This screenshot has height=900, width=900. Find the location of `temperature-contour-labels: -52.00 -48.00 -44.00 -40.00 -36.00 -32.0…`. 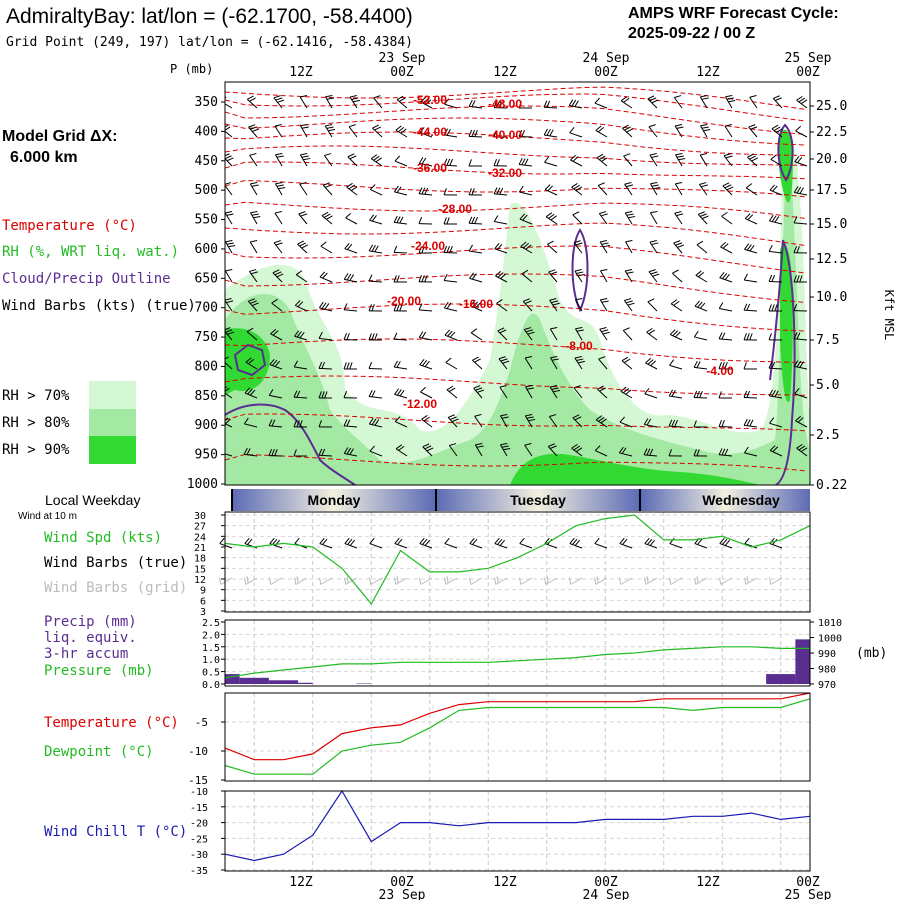

temperature-contour-labels: -52.00 -48.00 -44.00 -40.00 -36.00 -32.0… is located at coordinates (560, 252).